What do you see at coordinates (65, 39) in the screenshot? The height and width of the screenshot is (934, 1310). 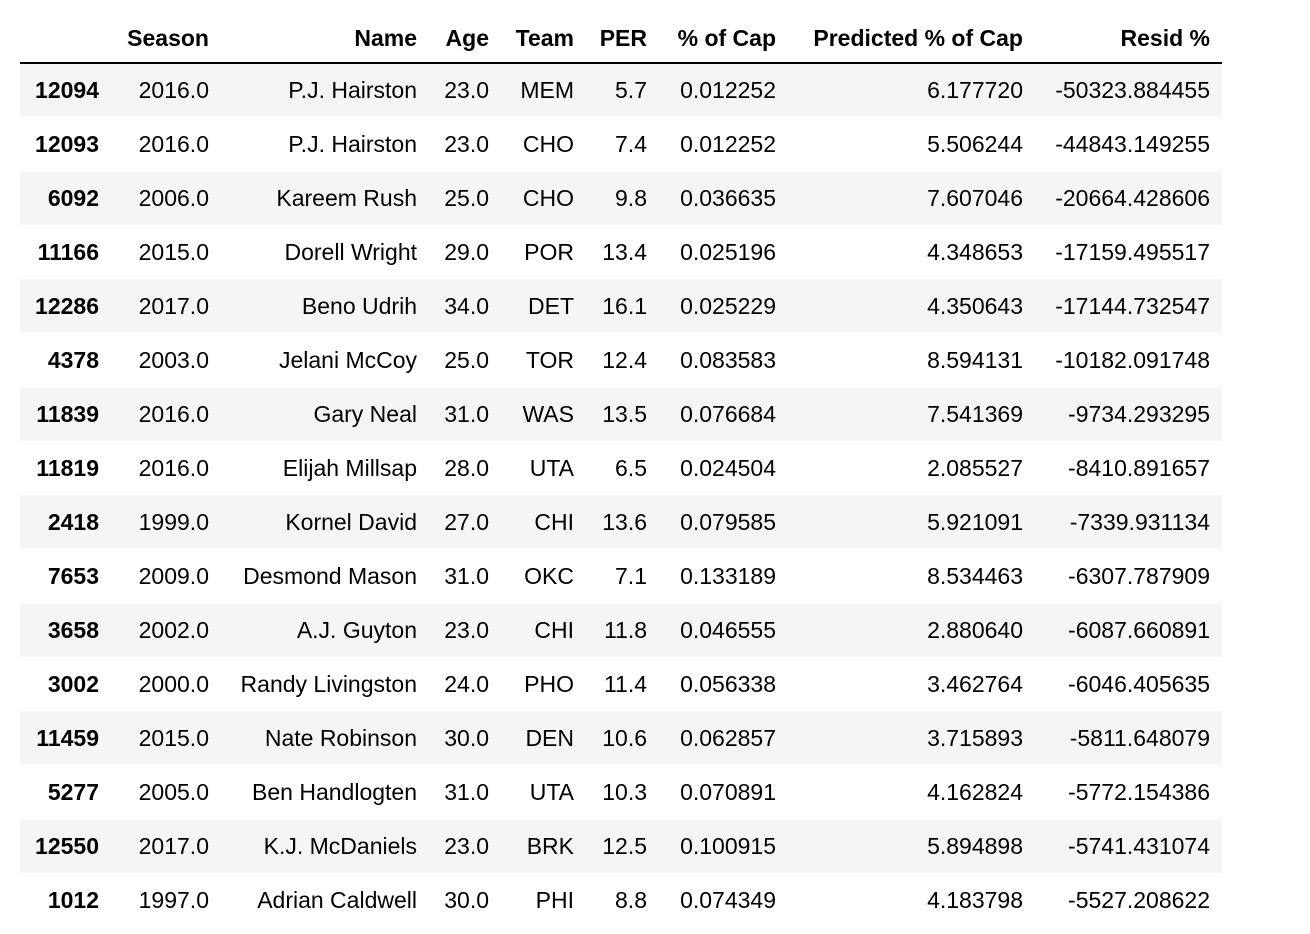 I see `header-index` at bounding box center [65, 39].